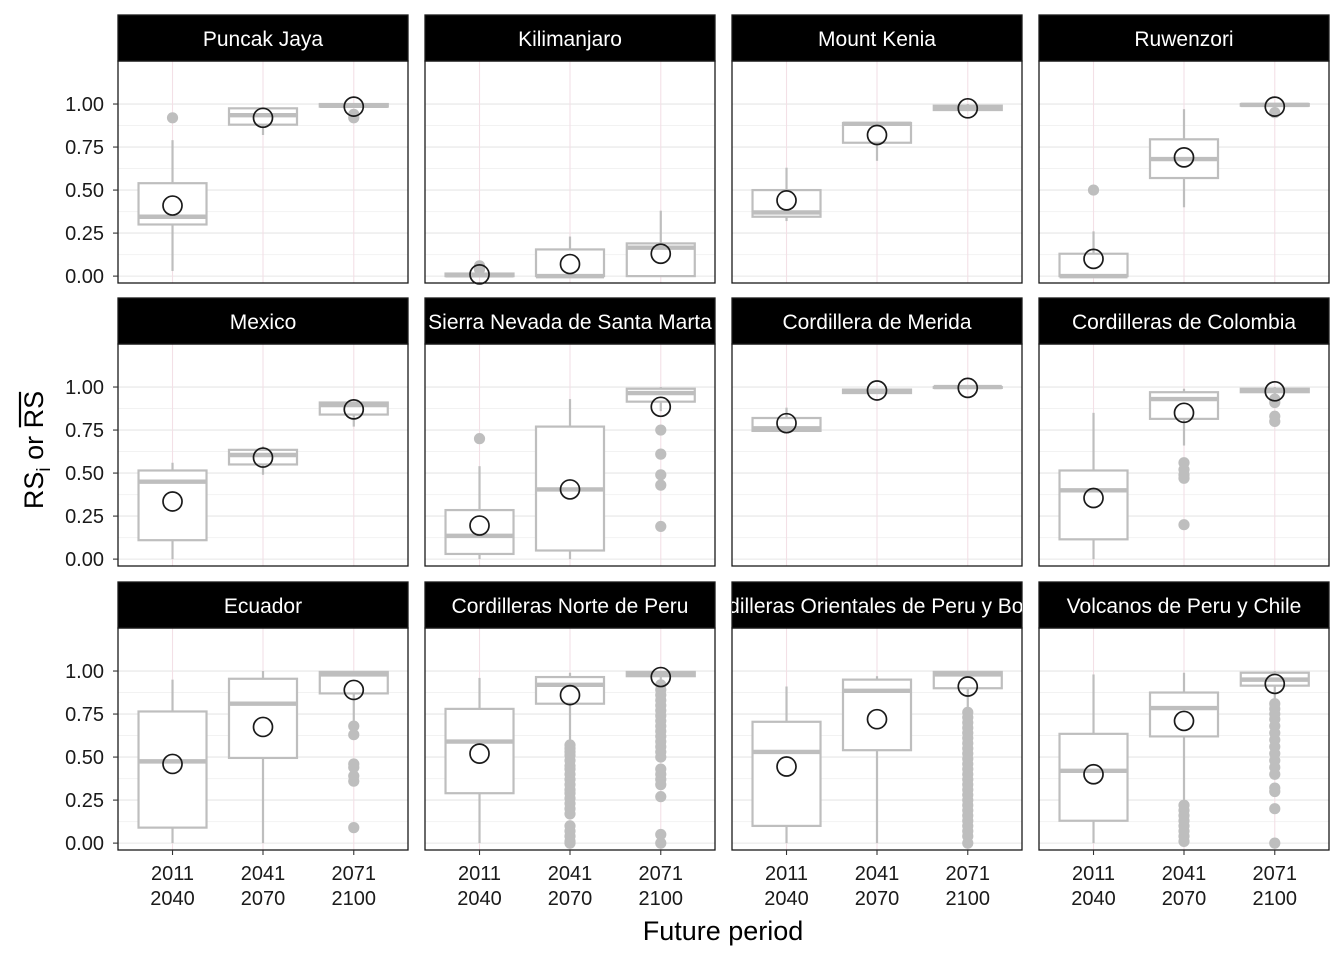 This screenshot has height=960, width=1344. I want to click on facet-strip-title: Sierra Nevada de Santa Marta, so click(570, 322).